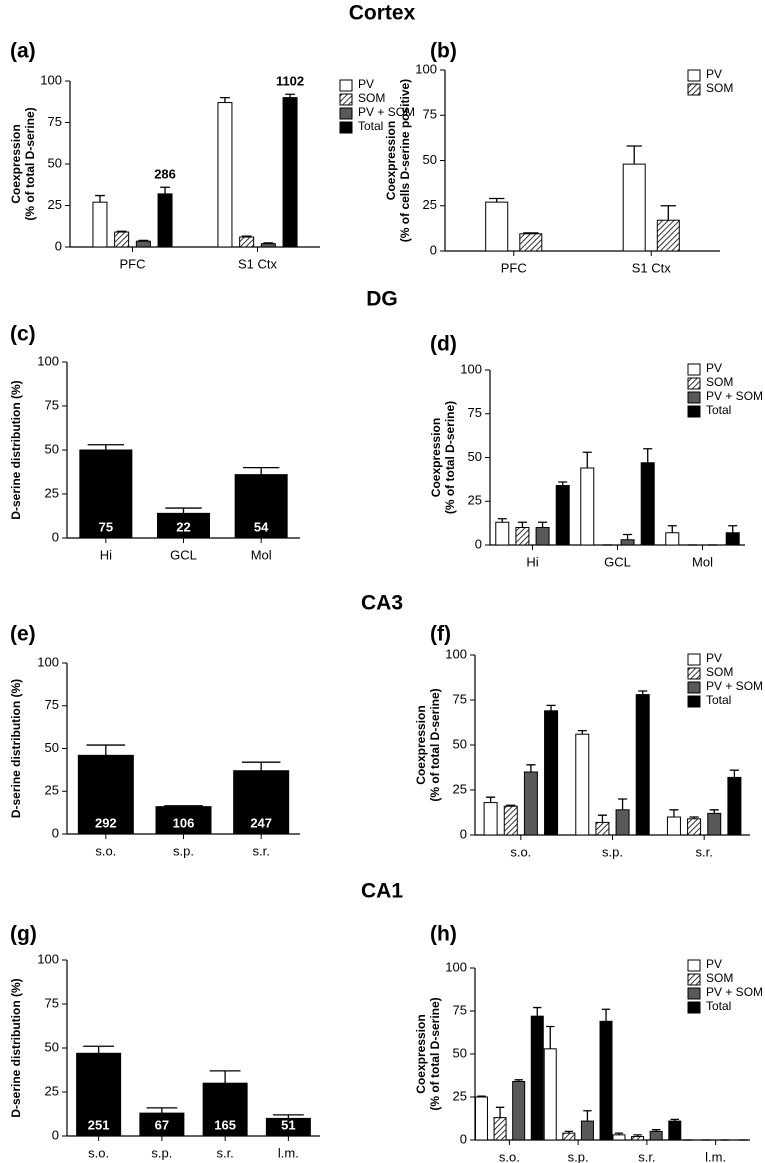 This screenshot has width=765, height=1163. What do you see at coordinates (382, 299) in the screenshot?
I see `section-title: DG` at bounding box center [382, 299].